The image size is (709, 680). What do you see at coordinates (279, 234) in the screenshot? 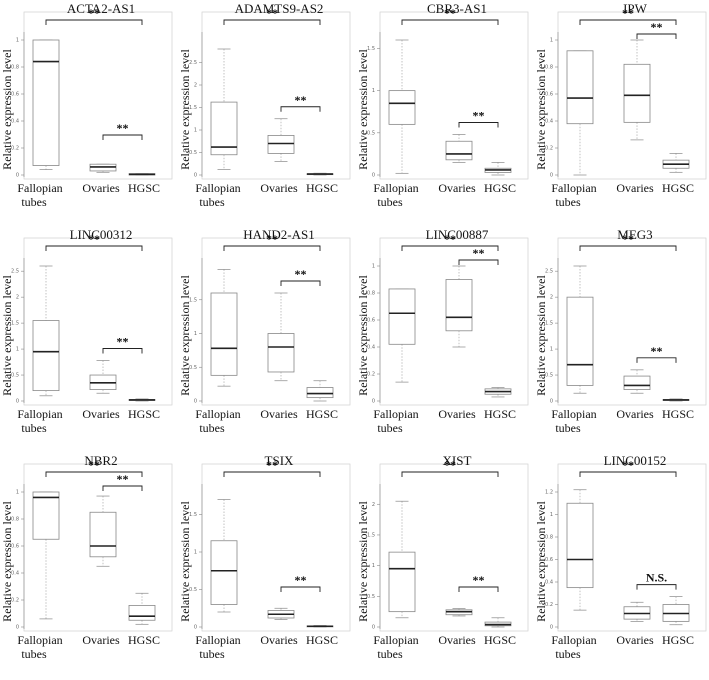
I see `chart-title: HAND2-AS1` at bounding box center [279, 234].